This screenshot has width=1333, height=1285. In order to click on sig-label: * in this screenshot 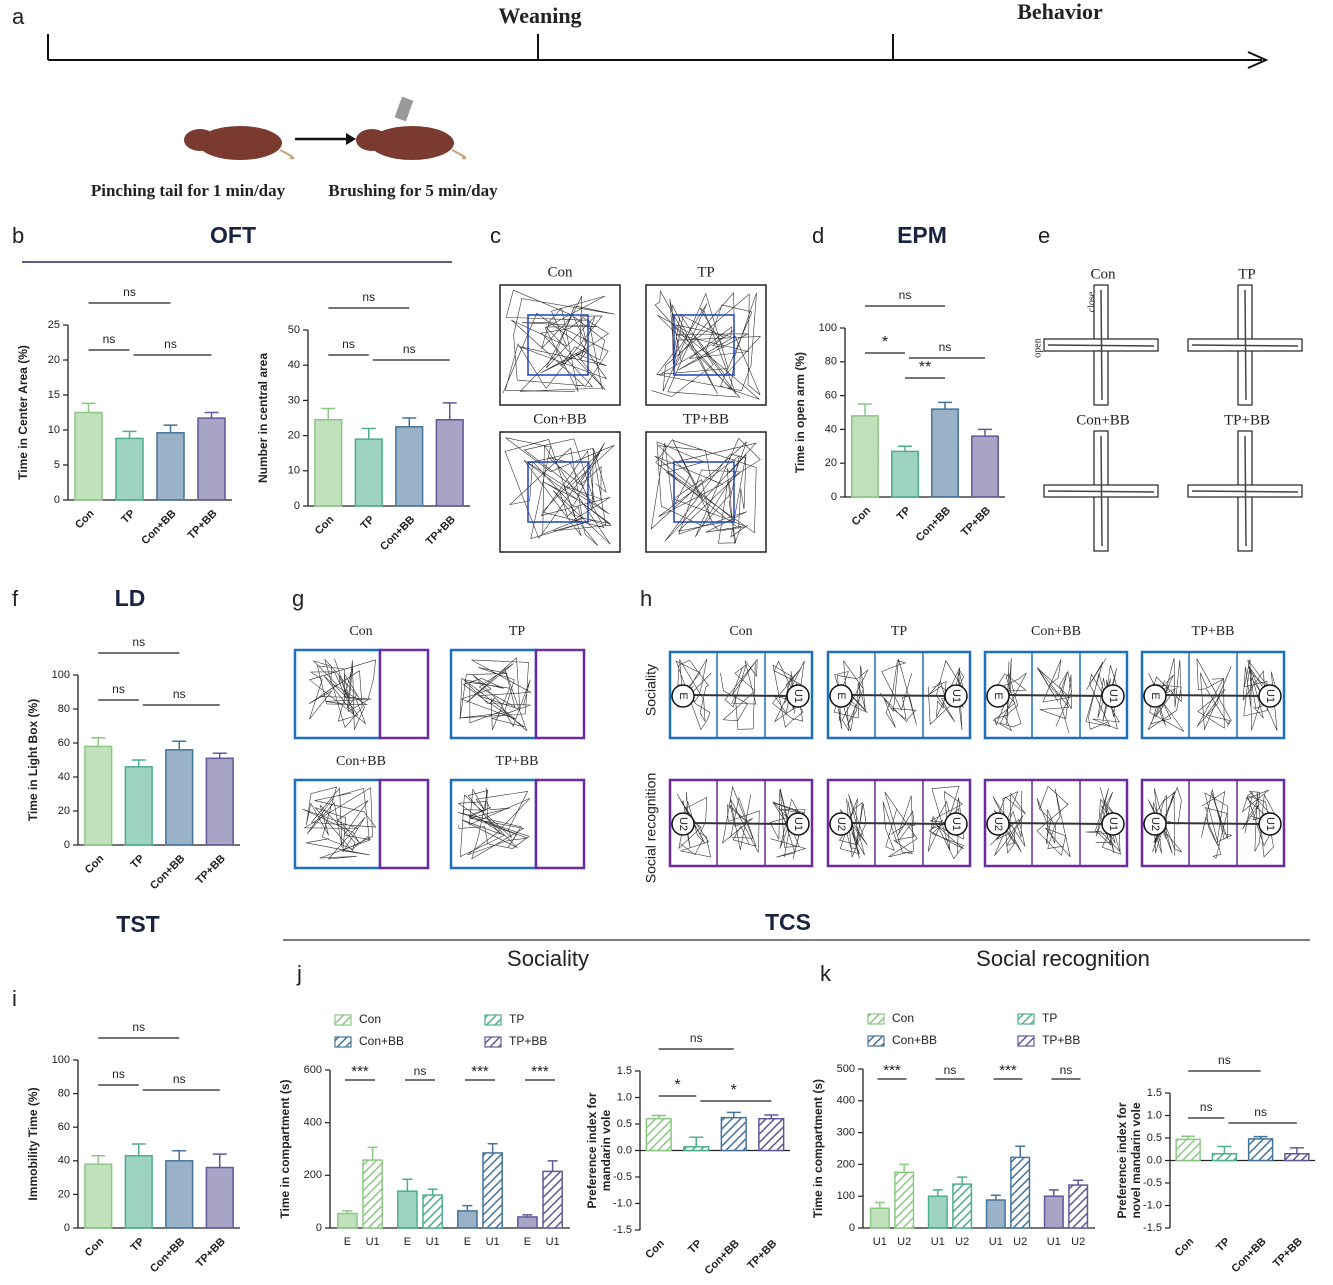, I will do `click(677, 1085)`.